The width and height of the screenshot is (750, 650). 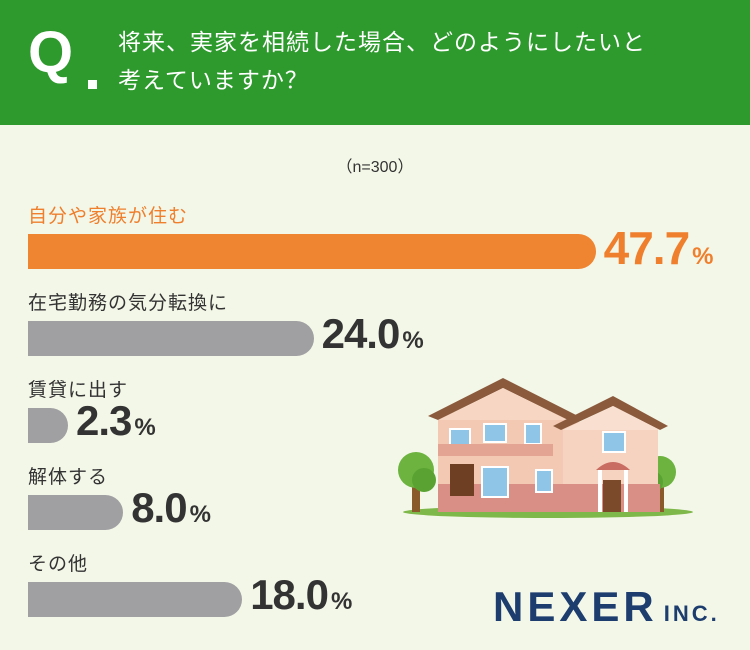 What do you see at coordinates (575, 606) in the screenshot?
I see `logo-main-text: NEXER` at bounding box center [575, 606].